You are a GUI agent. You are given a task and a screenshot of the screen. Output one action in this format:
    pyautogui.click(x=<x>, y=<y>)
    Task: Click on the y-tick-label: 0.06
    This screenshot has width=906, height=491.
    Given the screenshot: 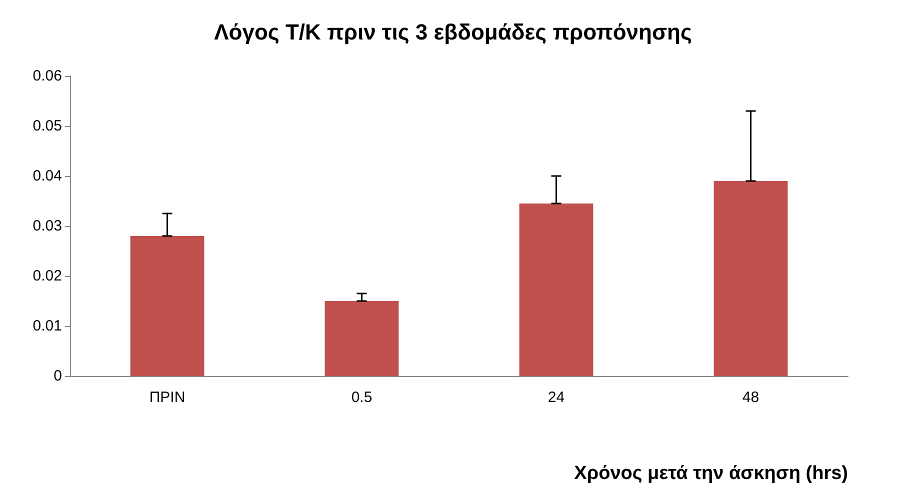 What is the action you would take?
    pyautogui.click(x=47, y=76)
    